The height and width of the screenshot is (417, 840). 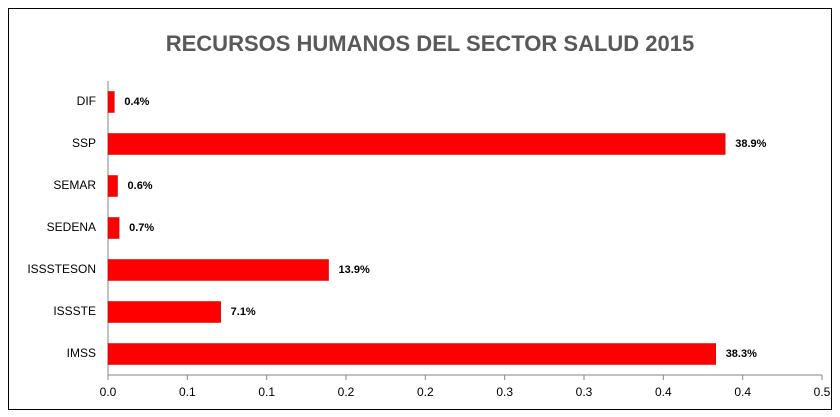 I want to click on value-label: 7.1%, so click(x=243, y=312).